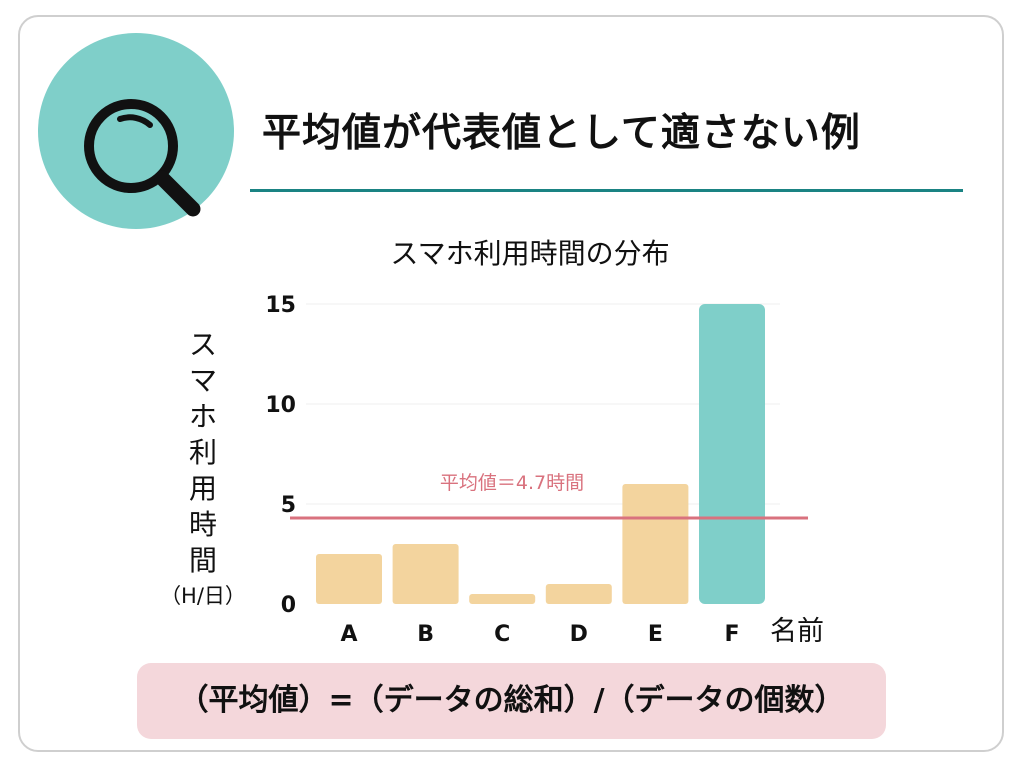 The image size is (1024, 768). Describe the element at coordinates (280, 405) in the screenshot. I see `y-tick-label: 10` at that location.